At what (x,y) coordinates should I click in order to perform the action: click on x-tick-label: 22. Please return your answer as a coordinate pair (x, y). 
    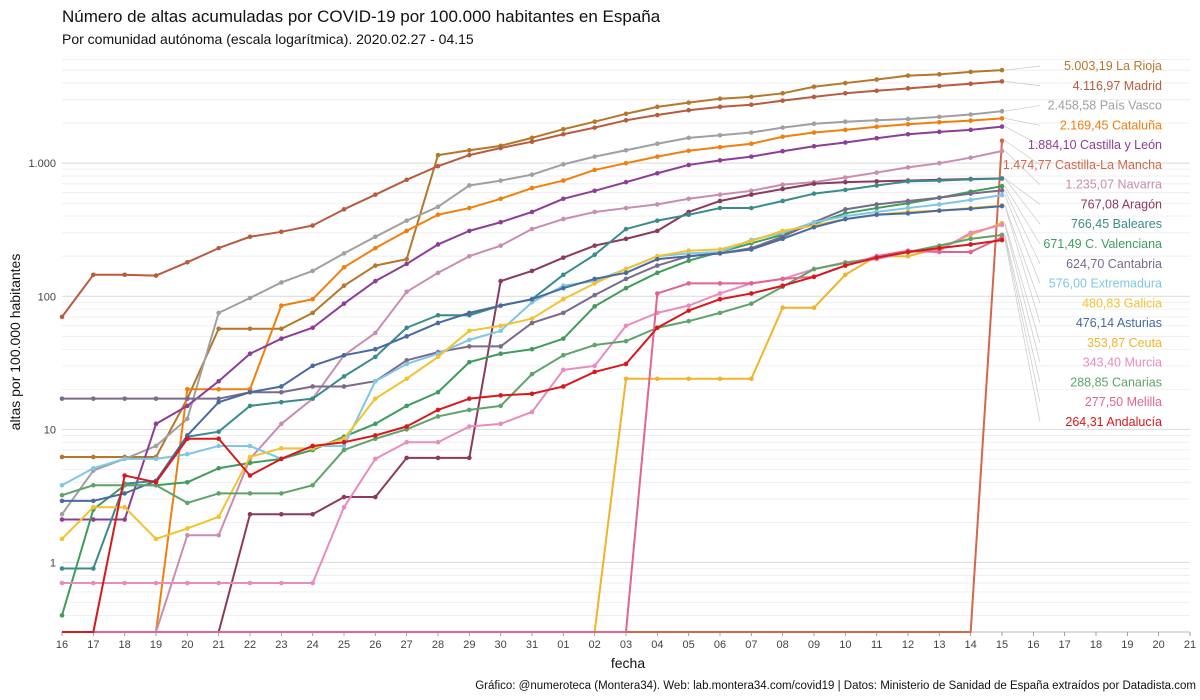
    Looking at the image, I should click on (250, 645).